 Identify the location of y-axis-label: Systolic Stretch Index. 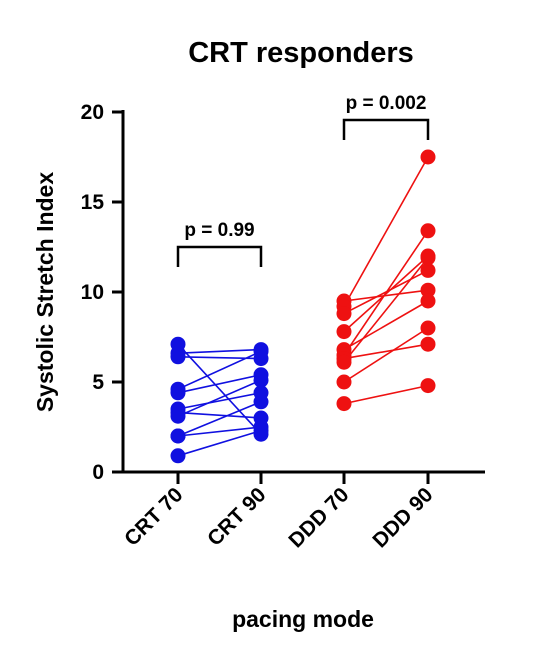
(45, 292).